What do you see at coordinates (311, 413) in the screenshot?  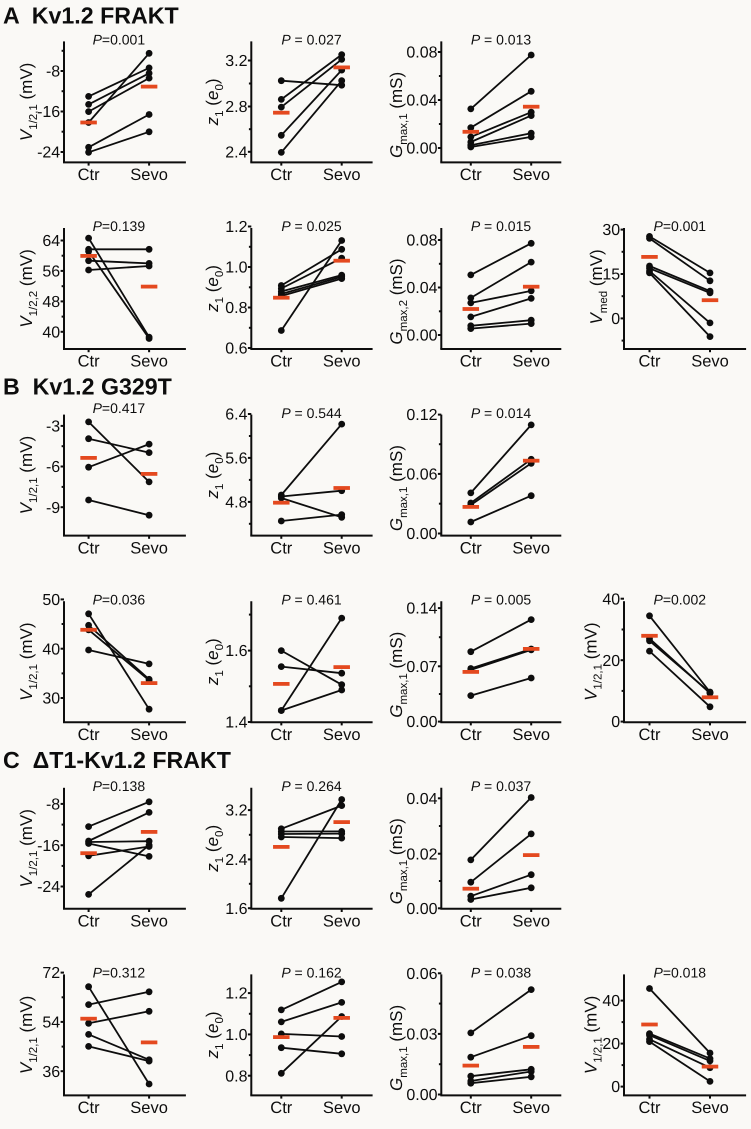 I see `svg-text: P = 0.544` at bounding box center [311, 413].